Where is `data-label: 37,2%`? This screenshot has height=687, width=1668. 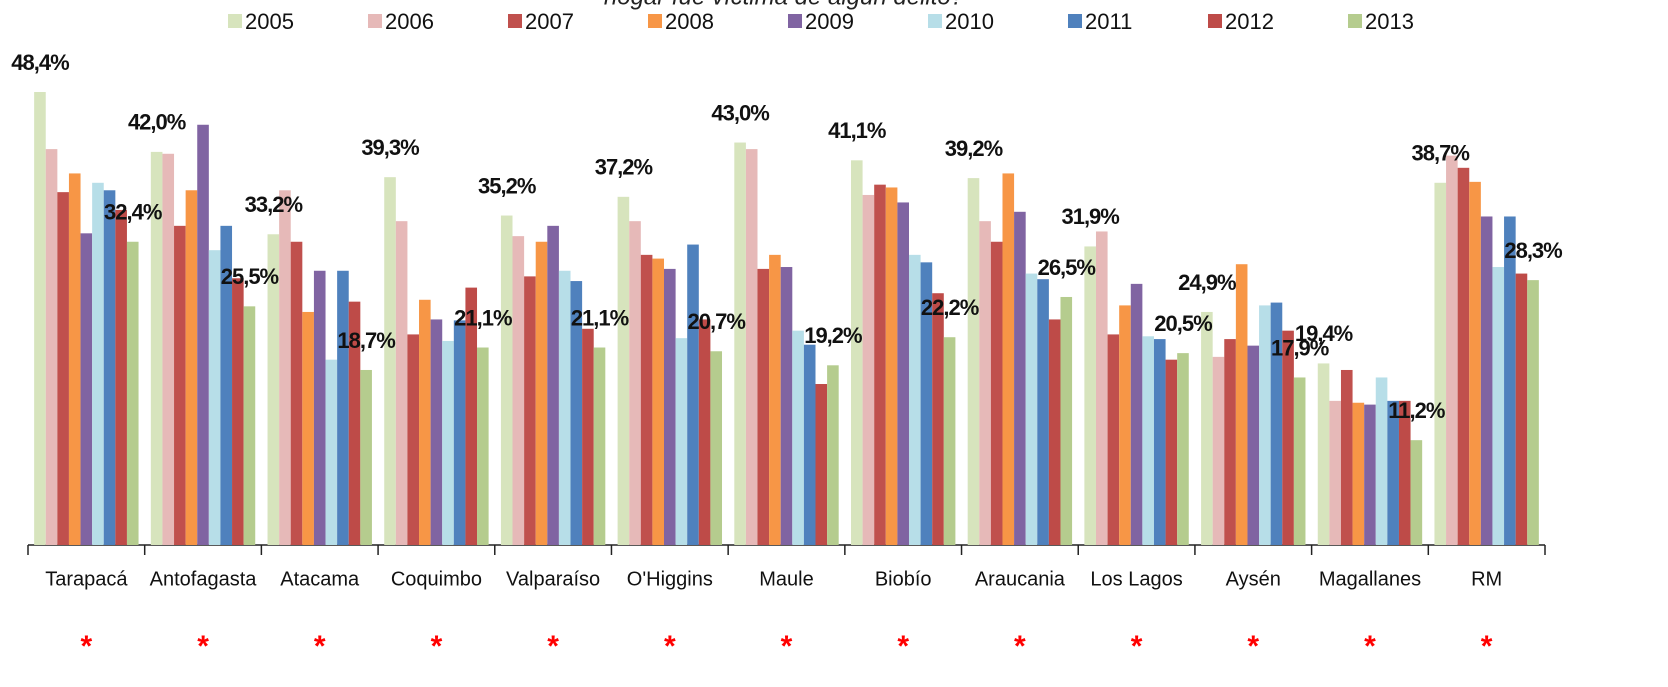
data-label: 37,2% is located at coordinates (624, 167).